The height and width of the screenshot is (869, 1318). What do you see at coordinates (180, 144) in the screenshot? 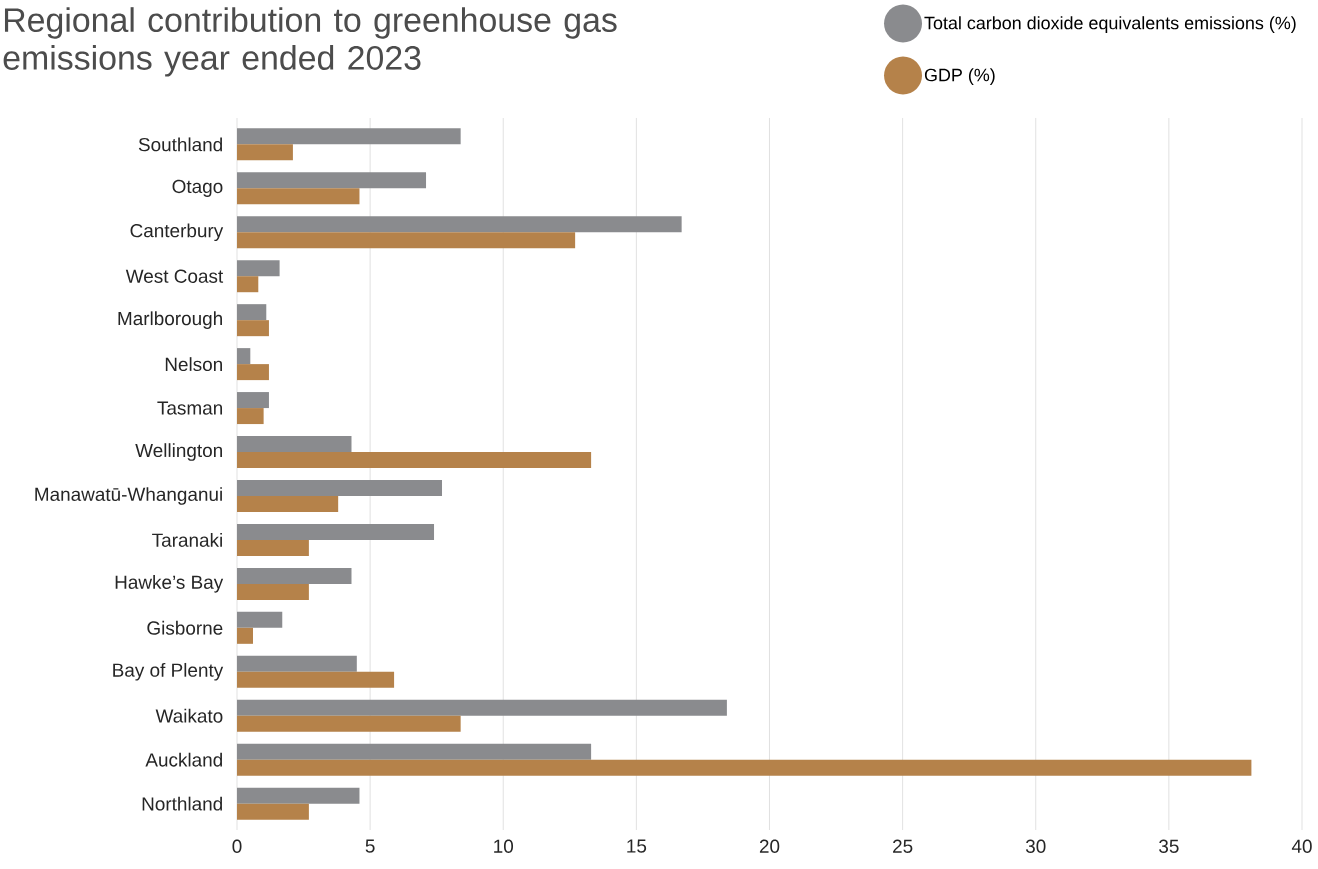
I see `y-tick-label: Southland` at bounding box center [180, 144].